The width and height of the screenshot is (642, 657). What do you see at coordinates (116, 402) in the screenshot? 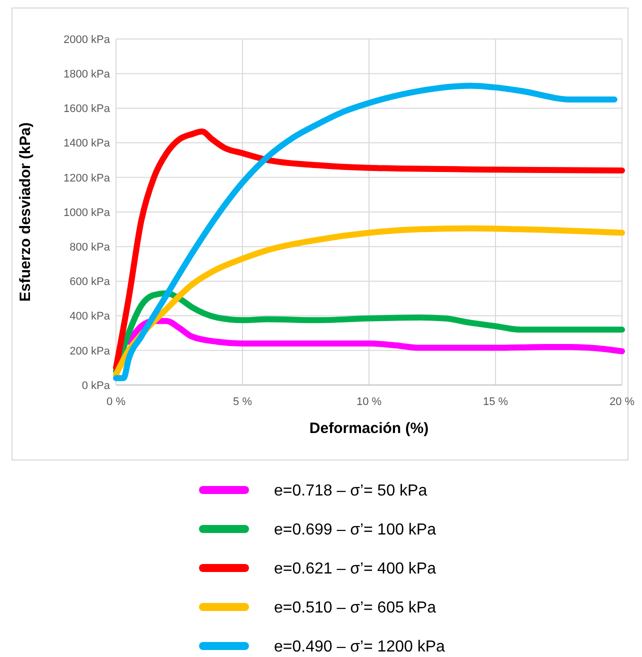
I see `x-tick-label: 0 %` at bounding box center [116, 402].